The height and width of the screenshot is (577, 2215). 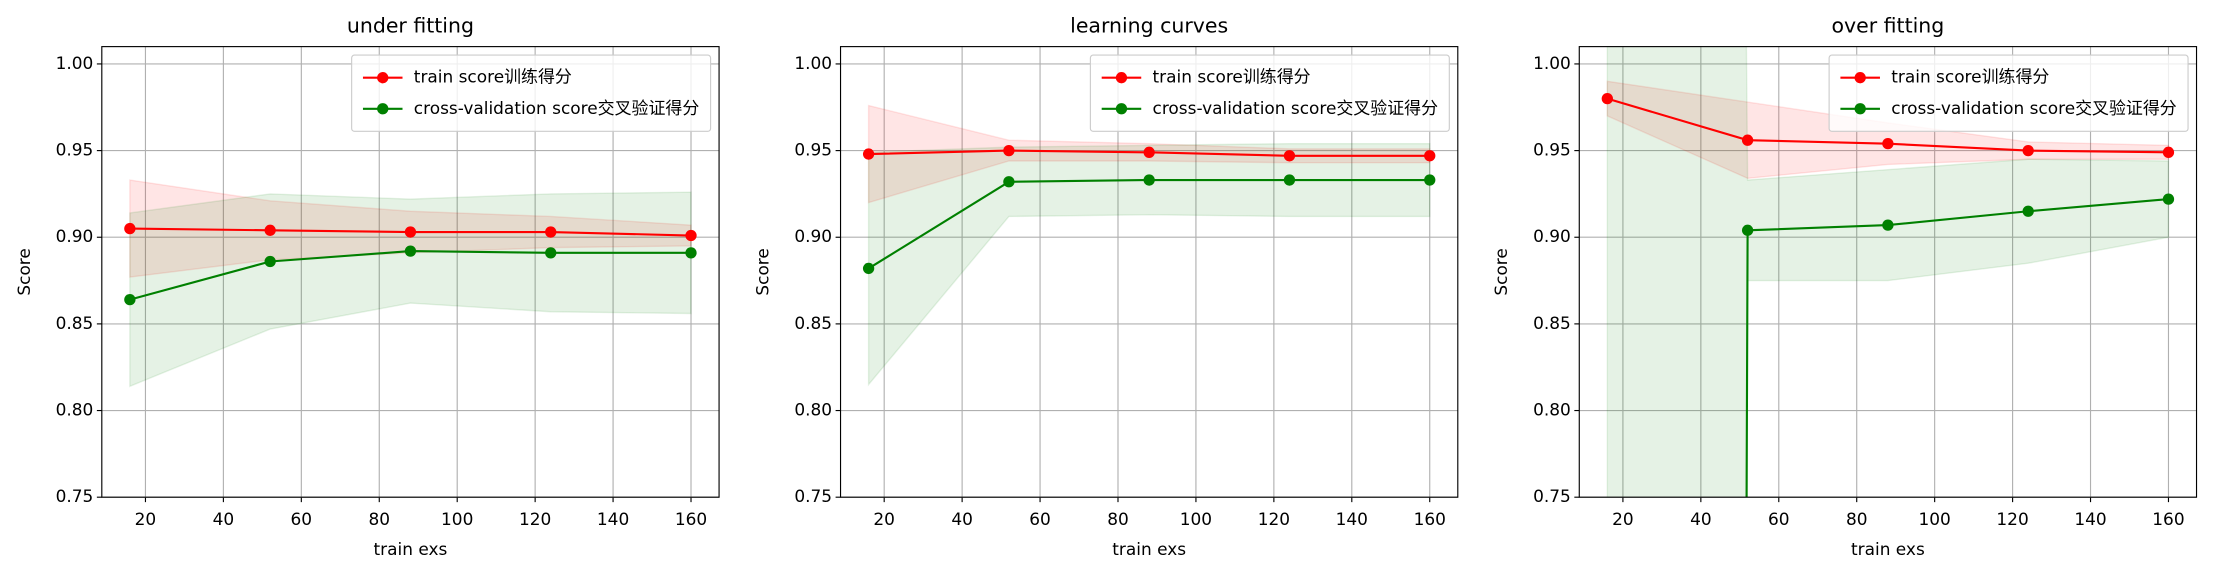 What do you see at coordinates (410, 25) in the screenshot?
I see `chart-title: under fitting` at bounding box center [410, 25].